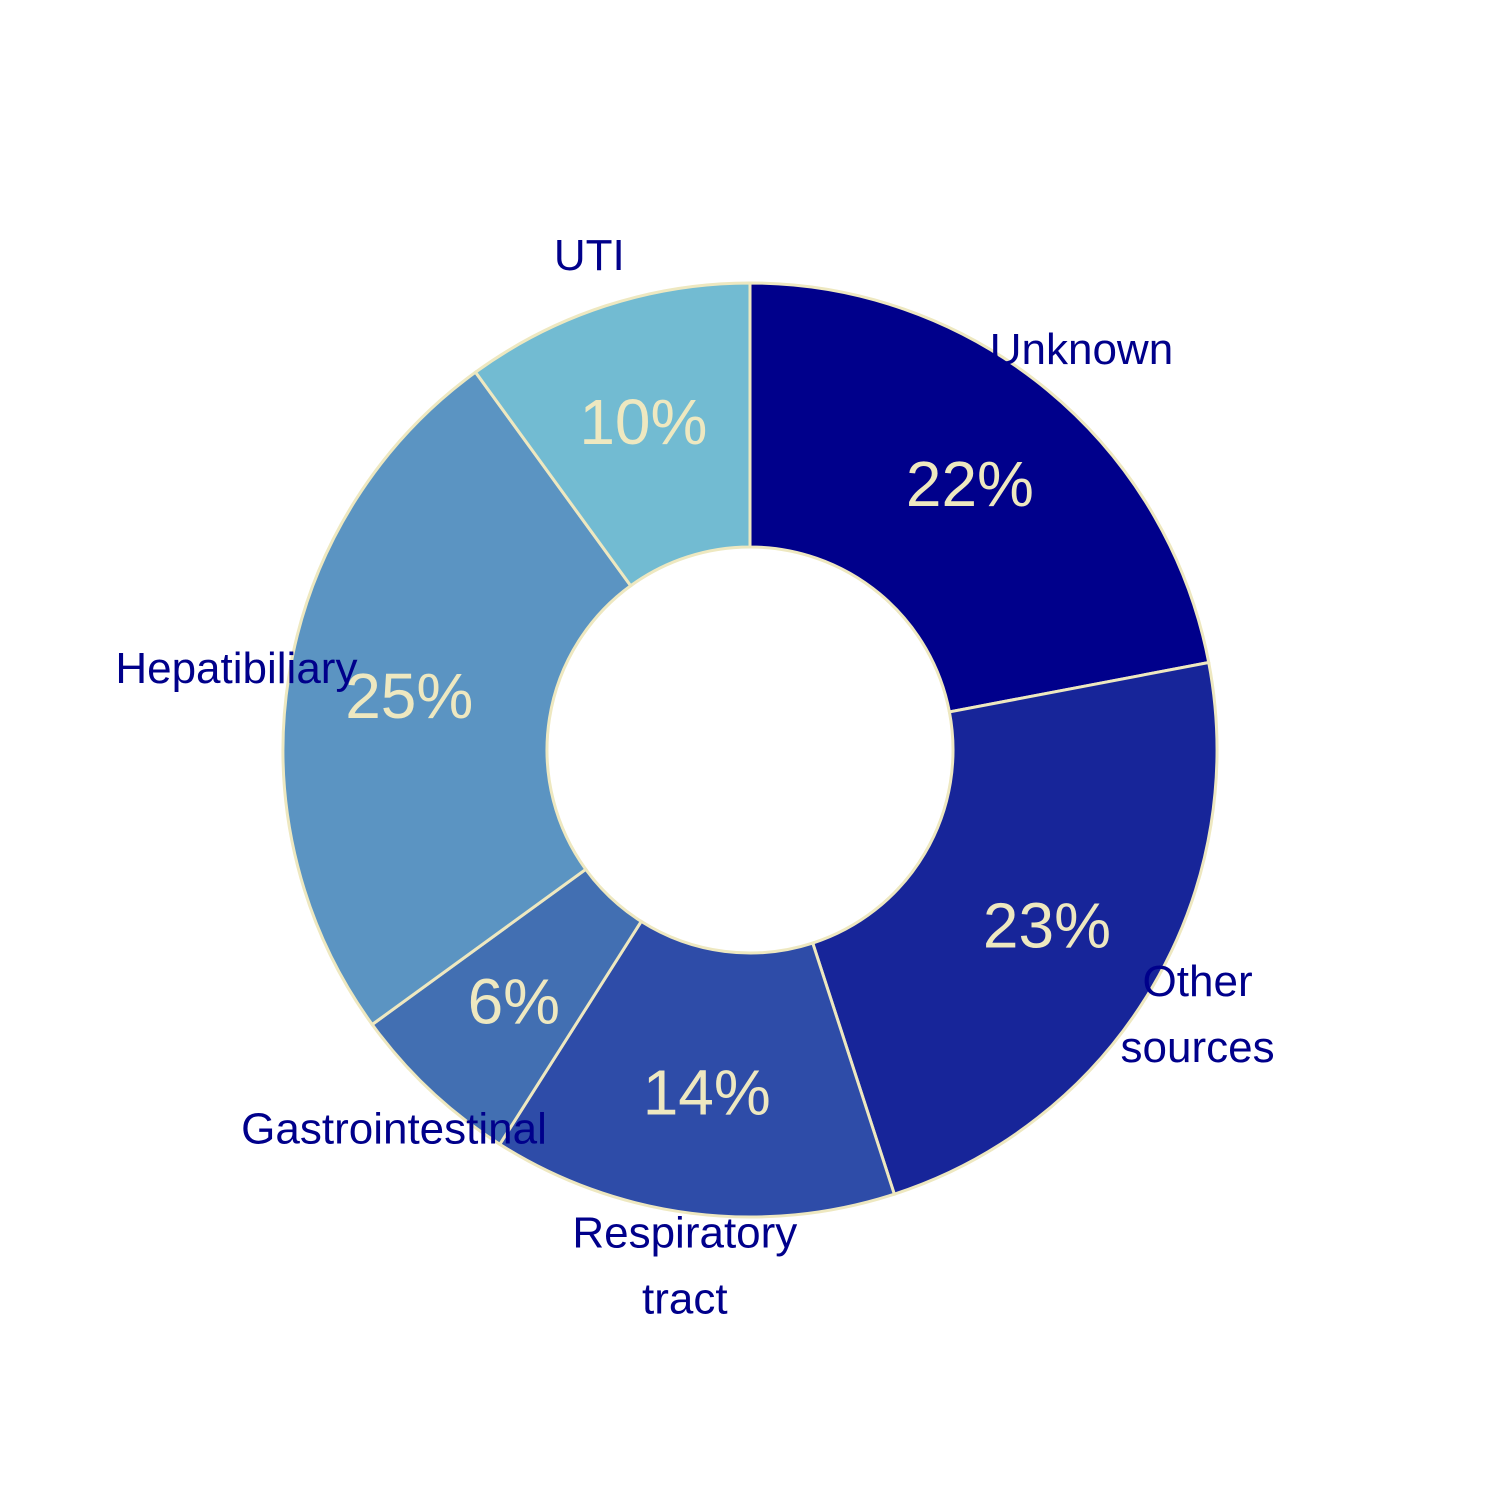  I want to click on category-label-unknown: Unknown, so click(1081, 349).